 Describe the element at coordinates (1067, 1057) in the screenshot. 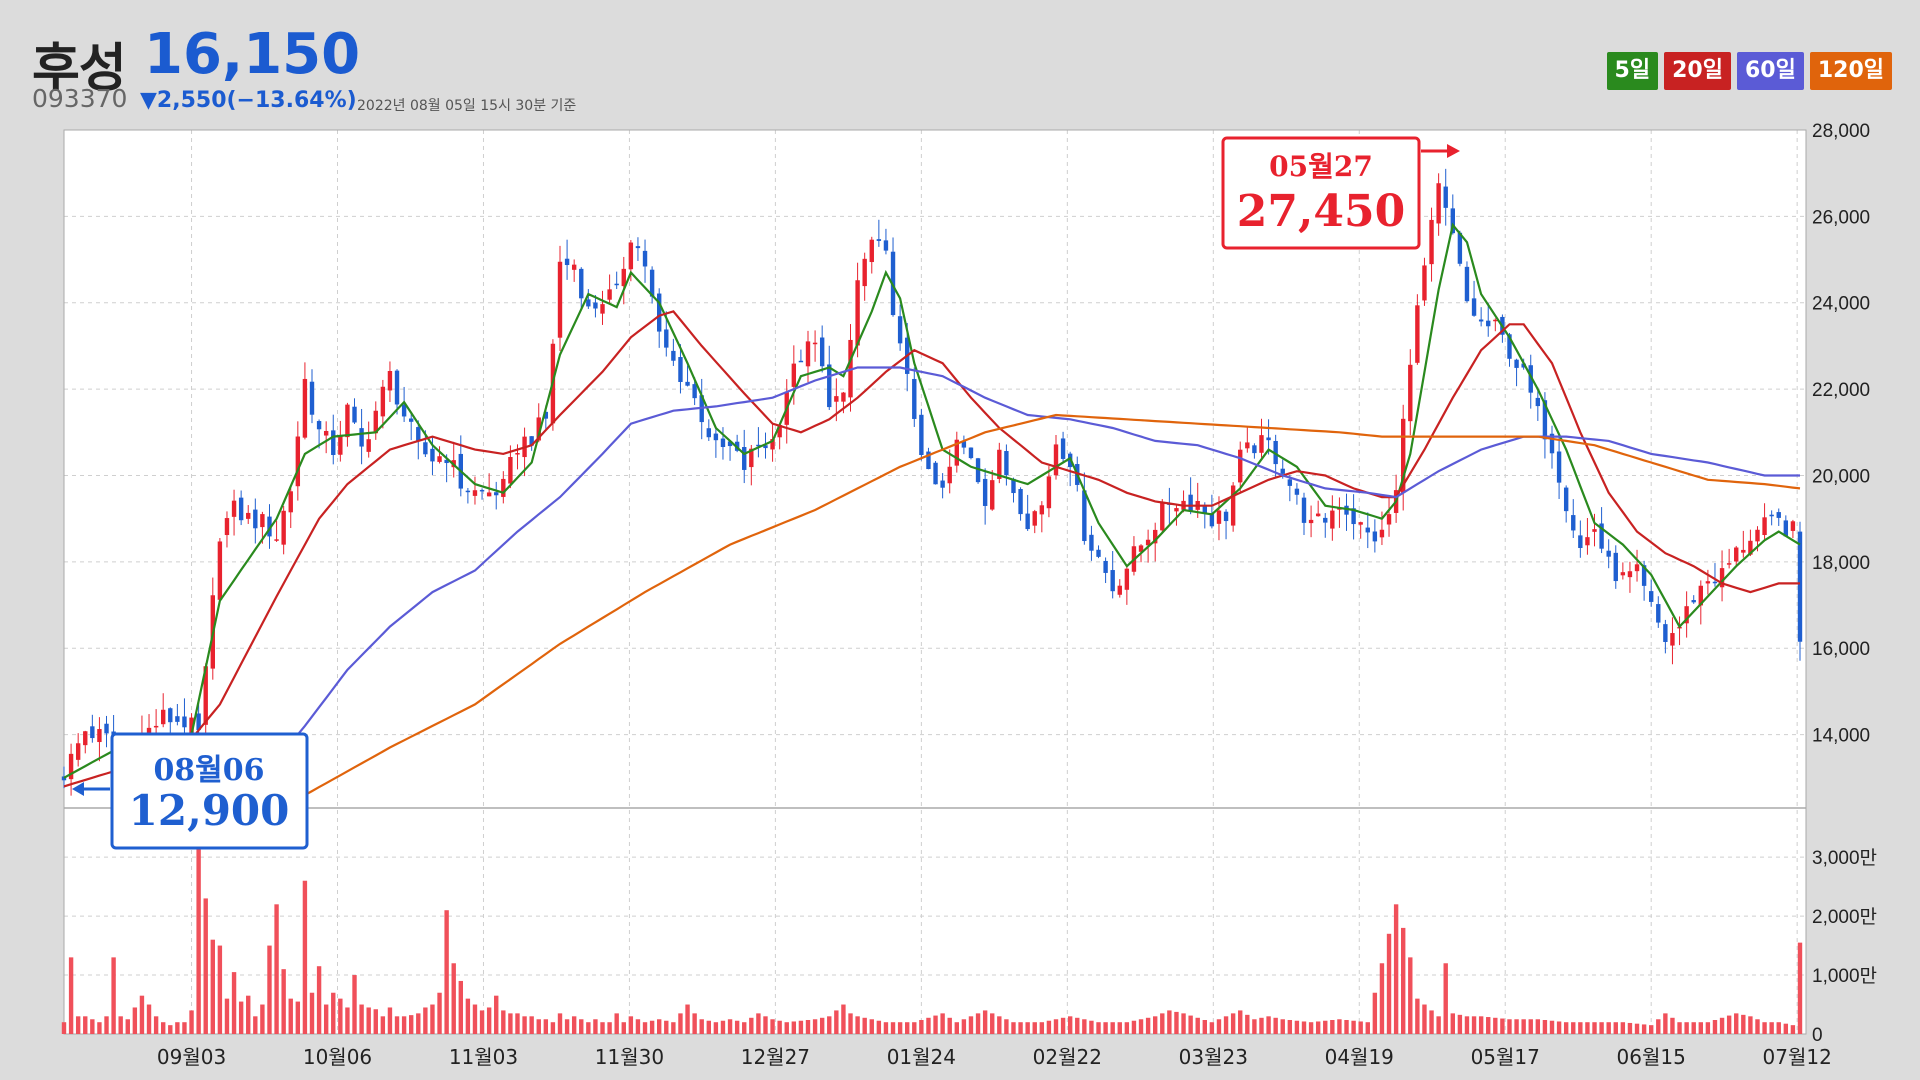

I see `x-tick-label: 02월22` at that location.